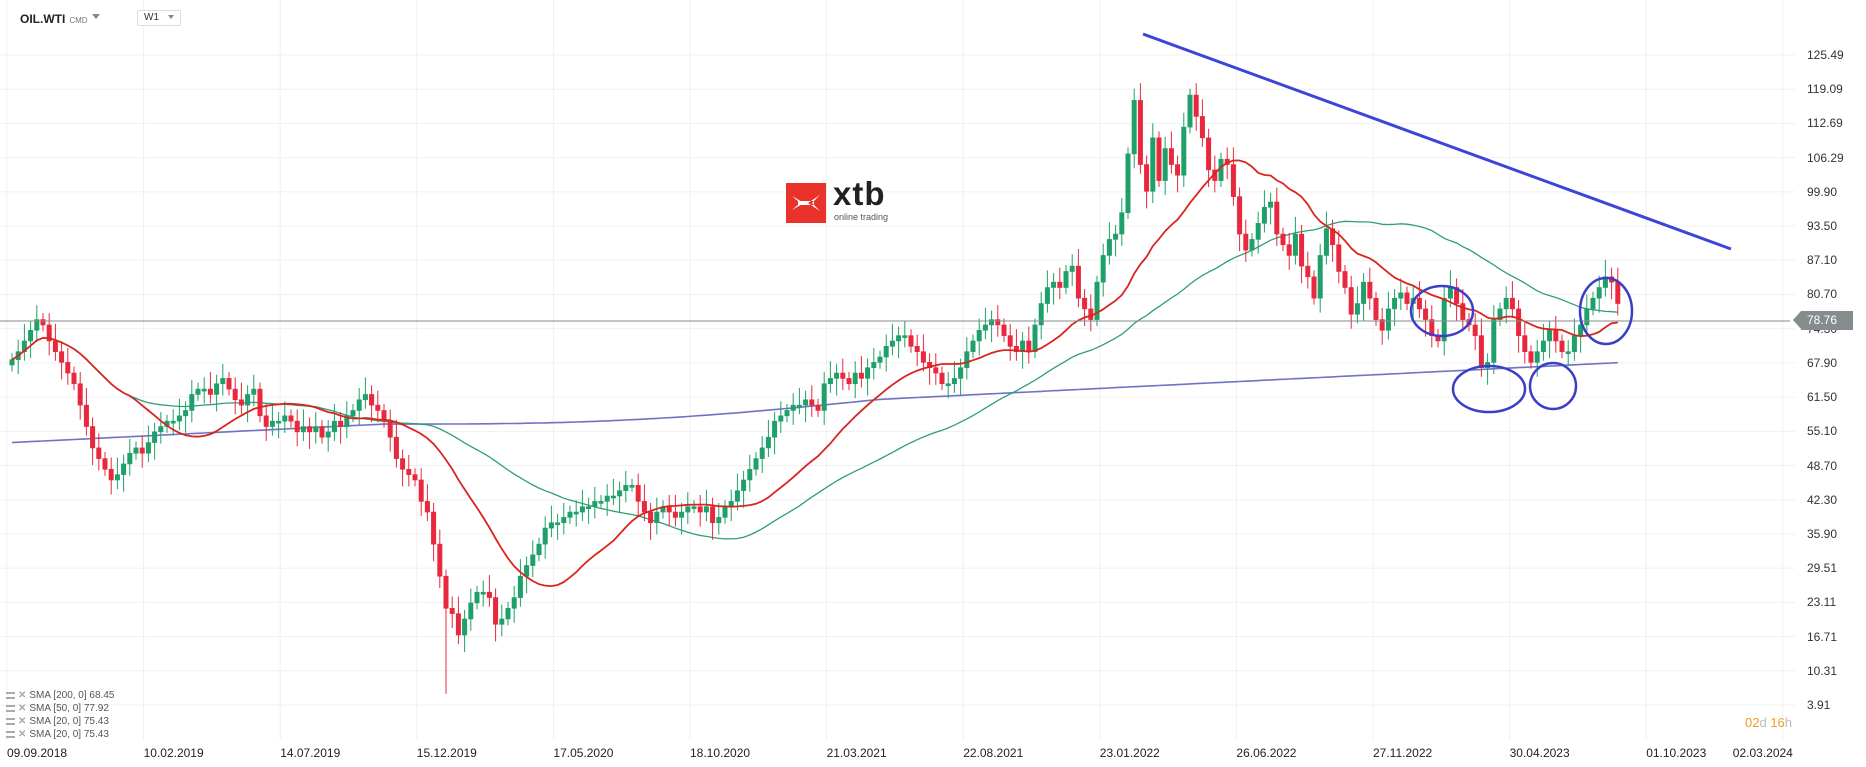 This screenshot has height=767, width=1866. I want to click on legend-sma-20b: ✕ SMA [20, 0] 75.43, so click(57, 734).